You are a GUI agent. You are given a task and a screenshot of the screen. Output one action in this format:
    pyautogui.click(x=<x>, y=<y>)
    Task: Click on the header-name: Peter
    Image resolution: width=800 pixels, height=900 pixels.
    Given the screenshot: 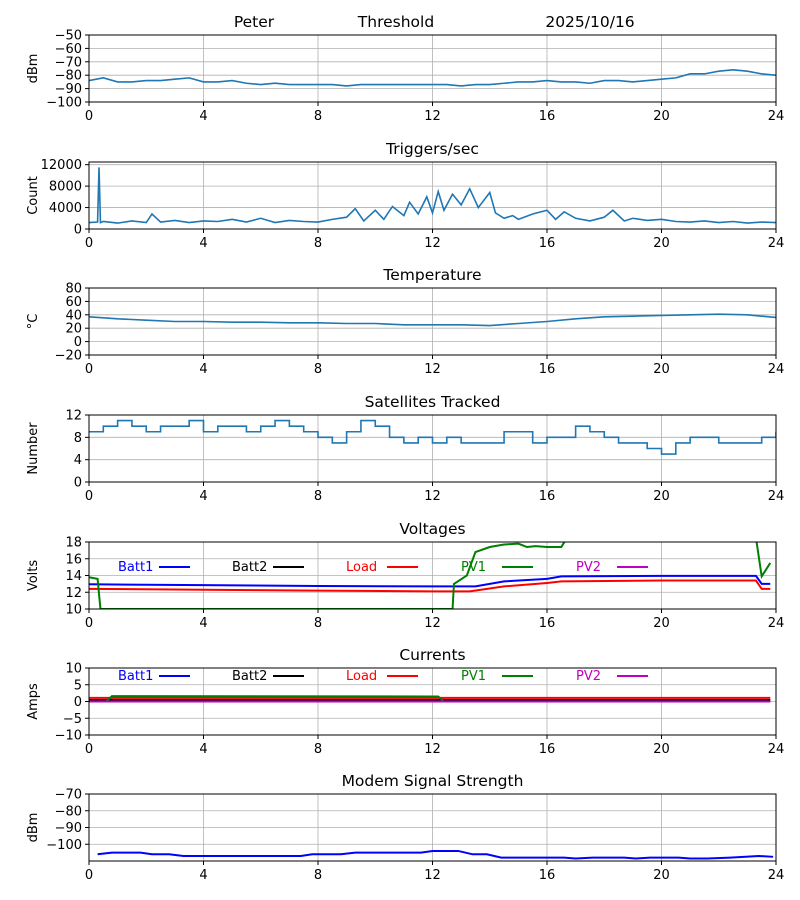 What is the action you would take?
    pyautogui.click(x=254, y=22)
    